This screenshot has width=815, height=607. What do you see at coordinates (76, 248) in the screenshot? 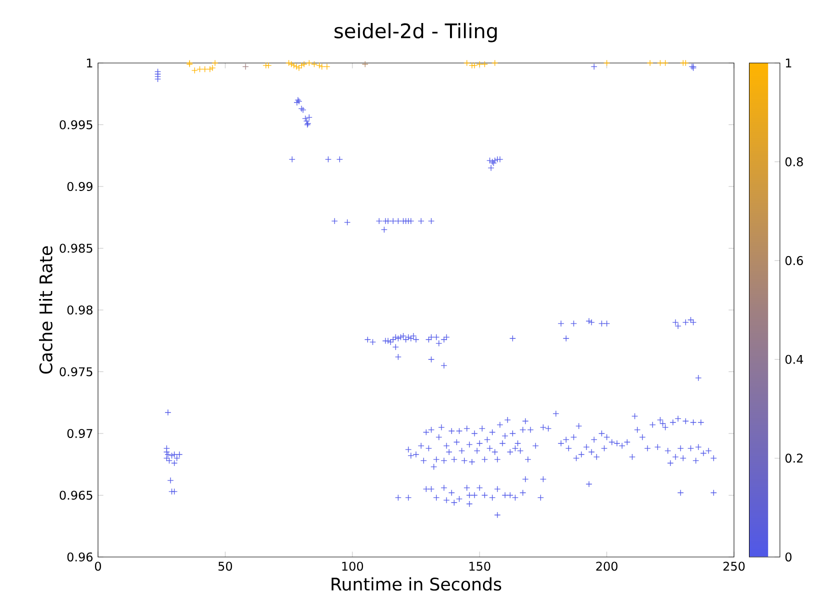
I see `y-tick-label: 0.985` at bounding box center [76, 248].